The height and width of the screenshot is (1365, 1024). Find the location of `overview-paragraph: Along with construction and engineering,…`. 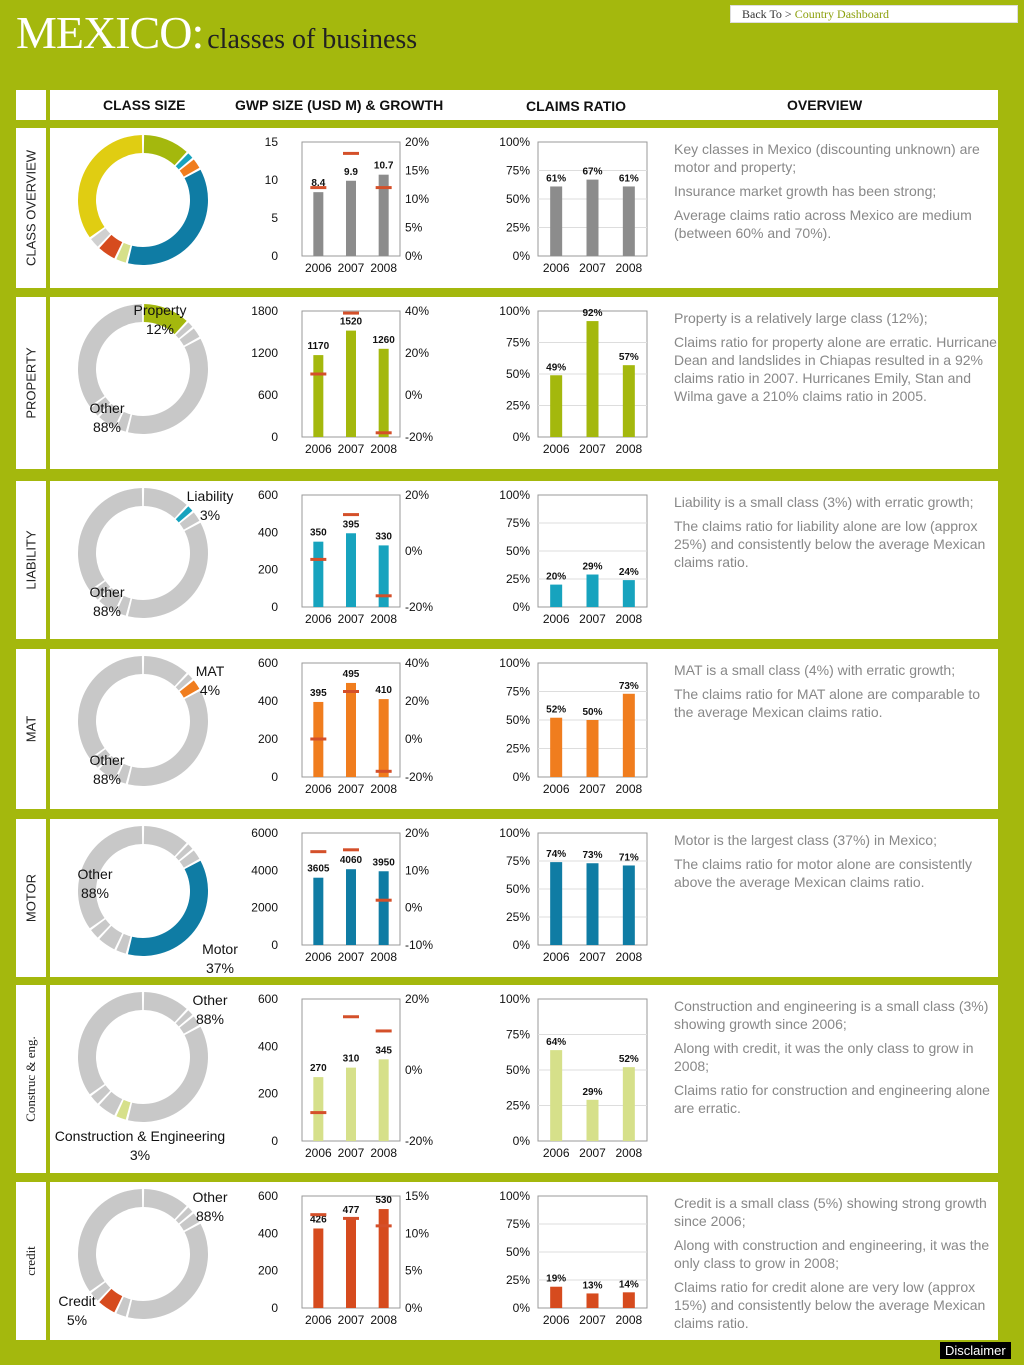

overview-paragraph: Along with construction and engineering,… is located at coordinates (832, 1254).